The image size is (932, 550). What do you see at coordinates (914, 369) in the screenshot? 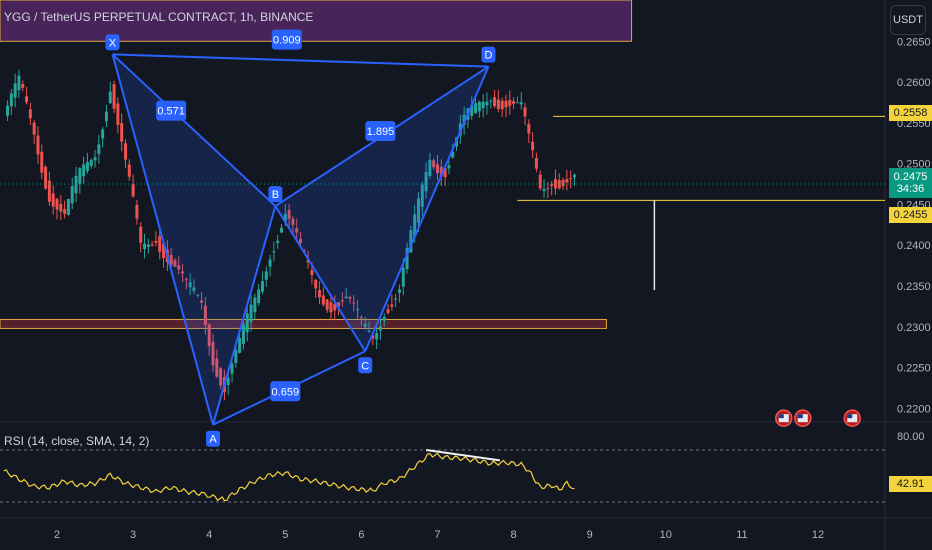
I see `price-axis-tick: 0.2250` at bounding box center [914, 369].